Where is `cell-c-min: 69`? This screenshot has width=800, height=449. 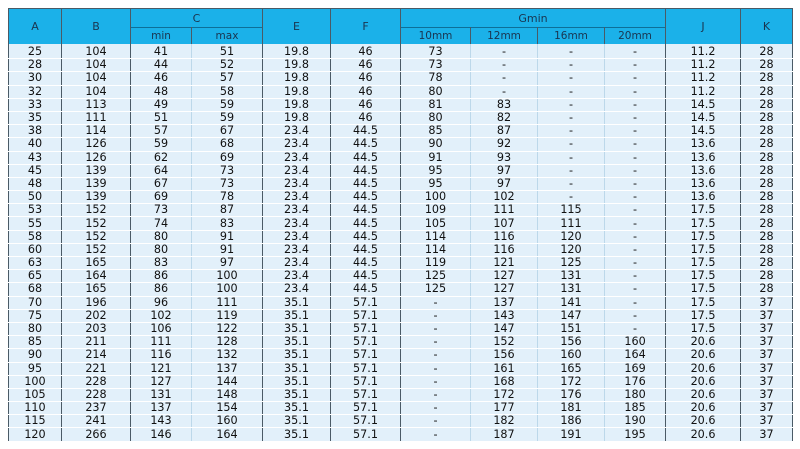
cell-c-min: 69 is located at coordinates (161, 197).